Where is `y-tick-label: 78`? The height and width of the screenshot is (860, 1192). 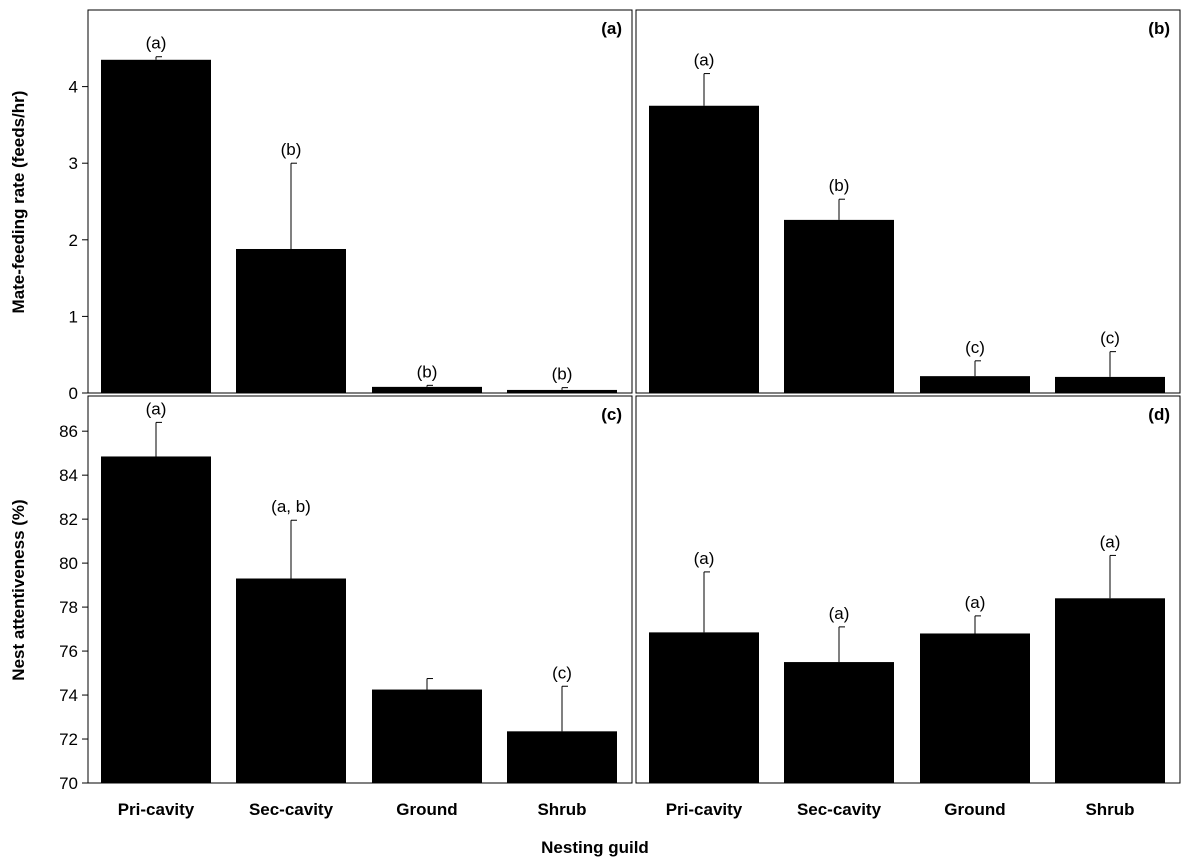 y-tick-label: 78 is located at coordinates (68, 607).